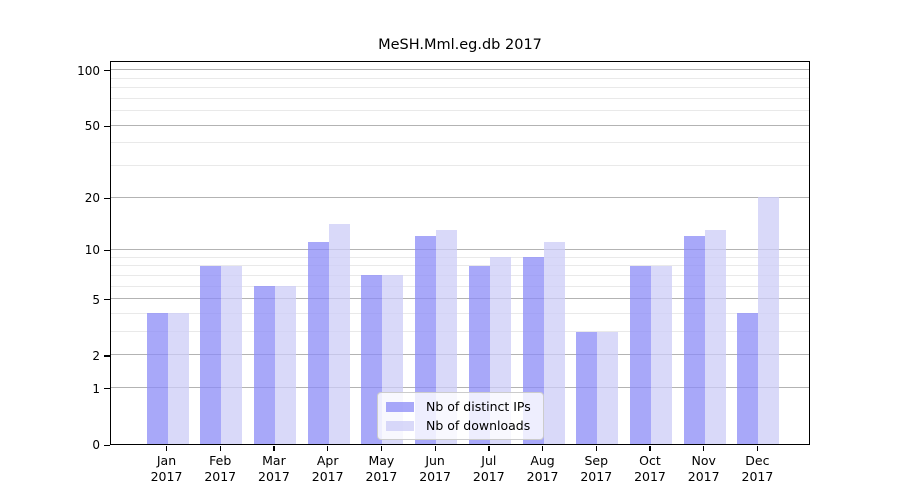  What do you see at coordinates (757, 460) in the screenshot?
I see `x-tick-month: Dec` at bounding box center [757, 460].